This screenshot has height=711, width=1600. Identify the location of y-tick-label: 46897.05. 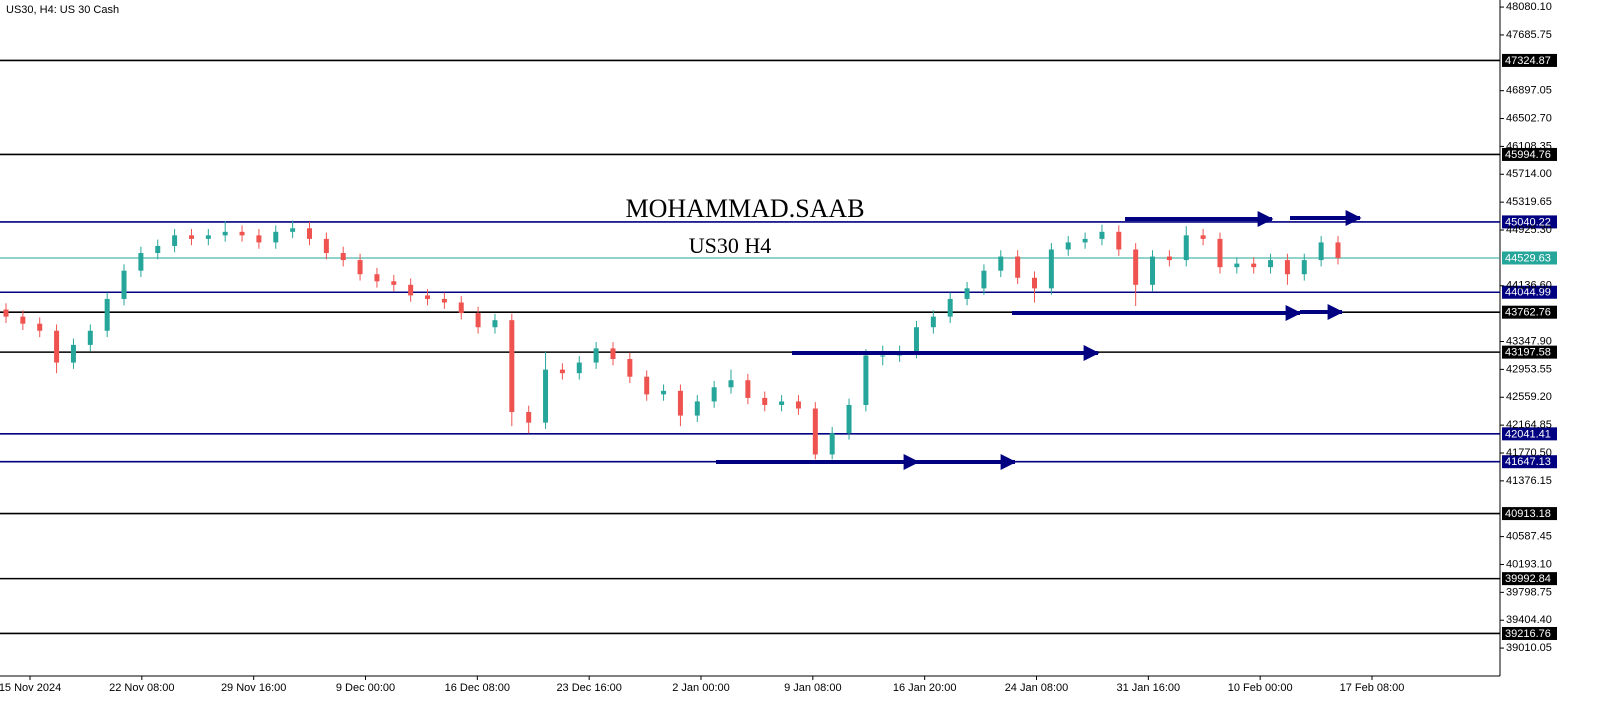
(1529, 91).